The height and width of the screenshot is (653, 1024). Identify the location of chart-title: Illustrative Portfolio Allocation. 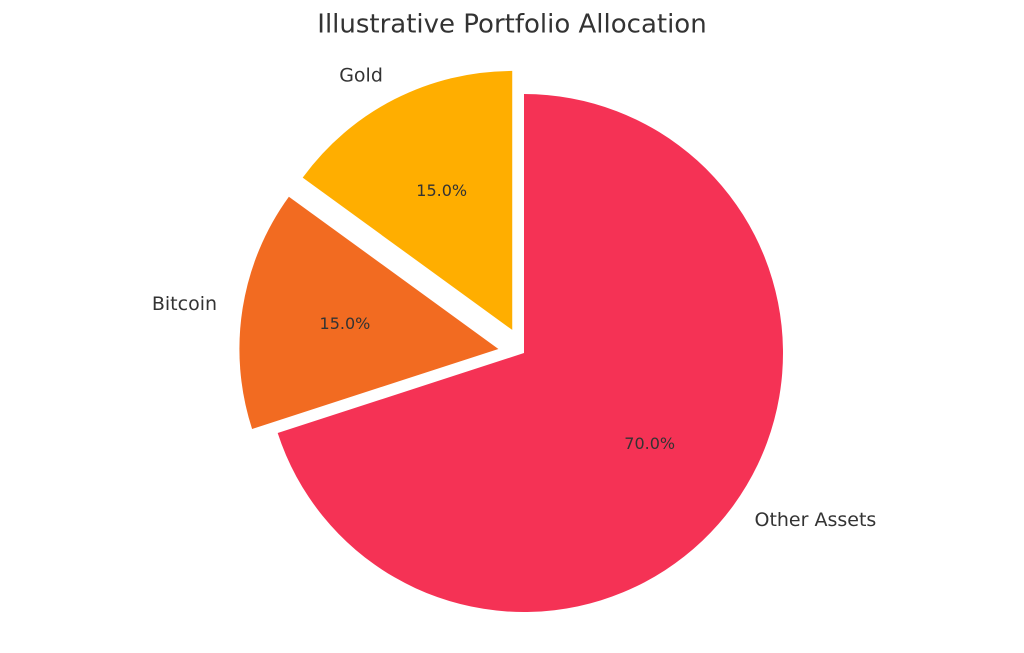
(511, 25).